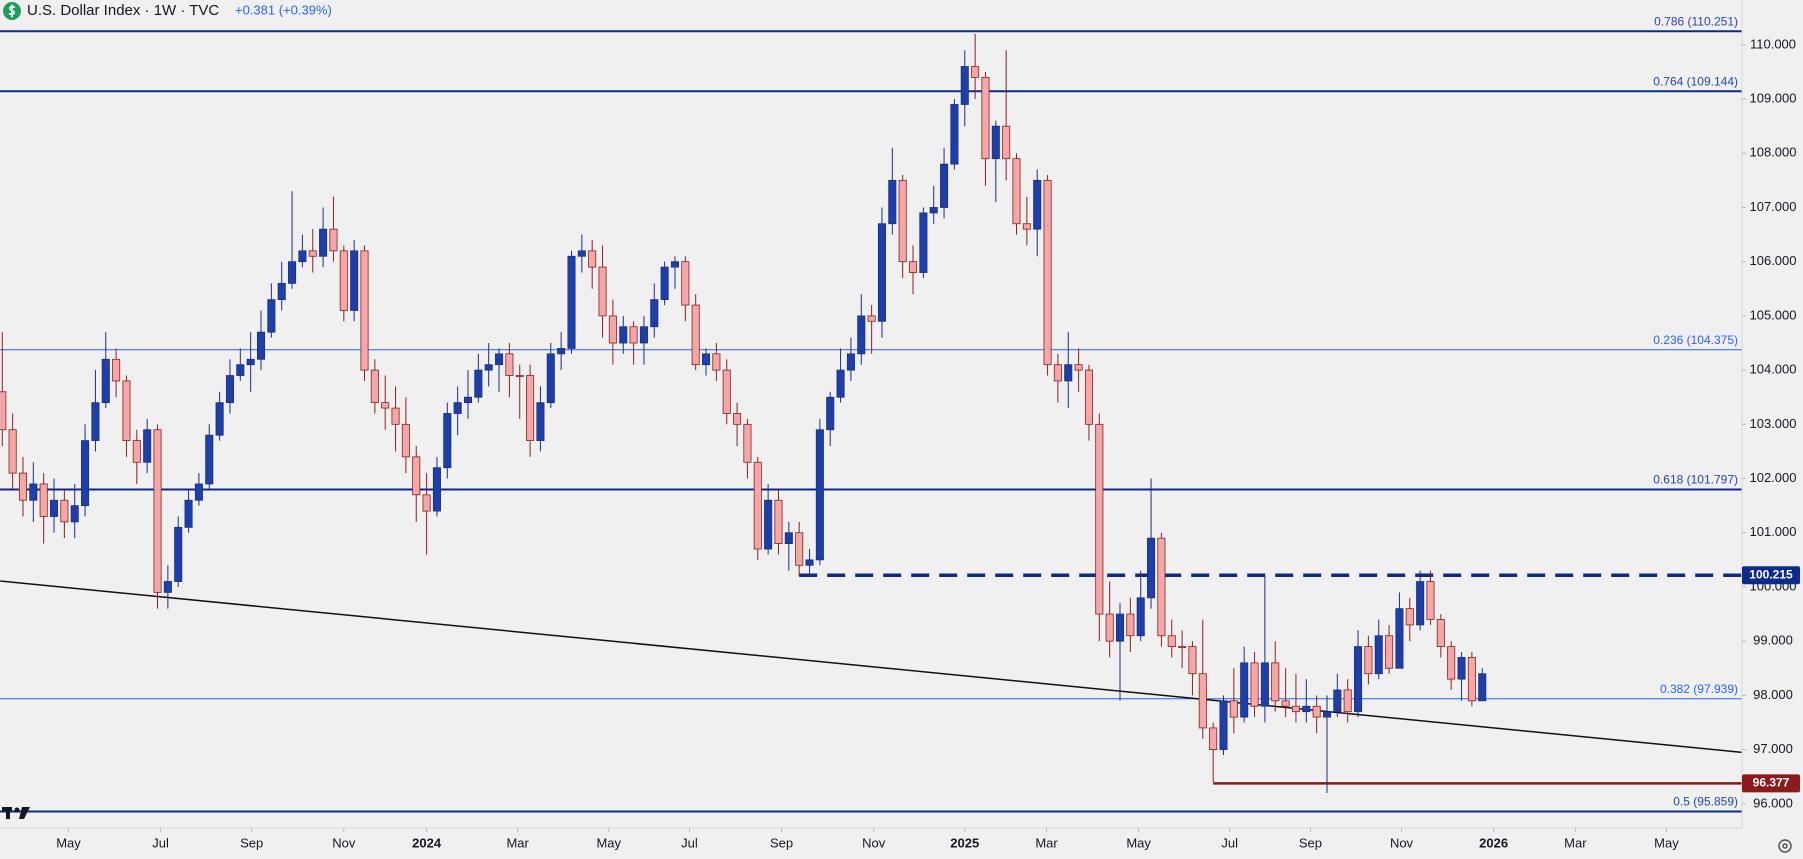 This screenshot has height=859, width=1803. Describe the element at coordinates (1771, 783) in the screenshot. I see `price-box-label: 96.377` at that location.